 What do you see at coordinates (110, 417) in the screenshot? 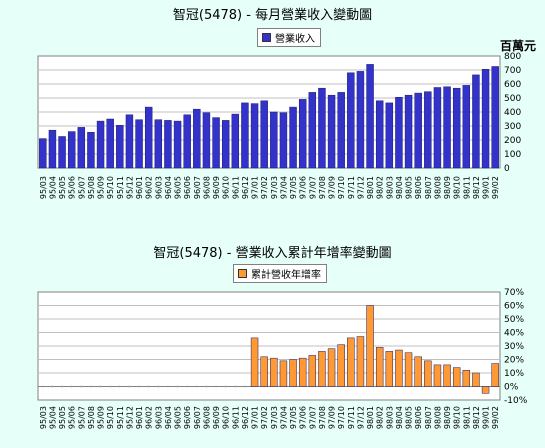
I see `chart2-x-tick-label: 95/10` at bounding box center [110, 417].